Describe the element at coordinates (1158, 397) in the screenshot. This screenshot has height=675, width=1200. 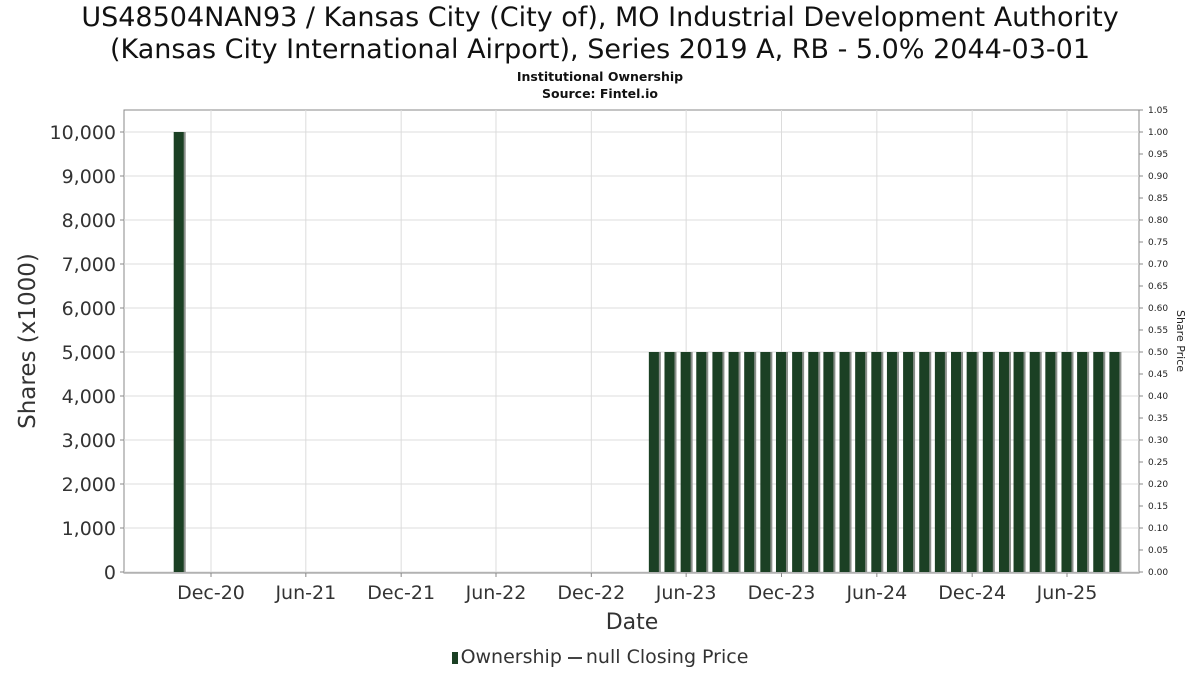
I see `y2-tick-label: 0.40` at that location.